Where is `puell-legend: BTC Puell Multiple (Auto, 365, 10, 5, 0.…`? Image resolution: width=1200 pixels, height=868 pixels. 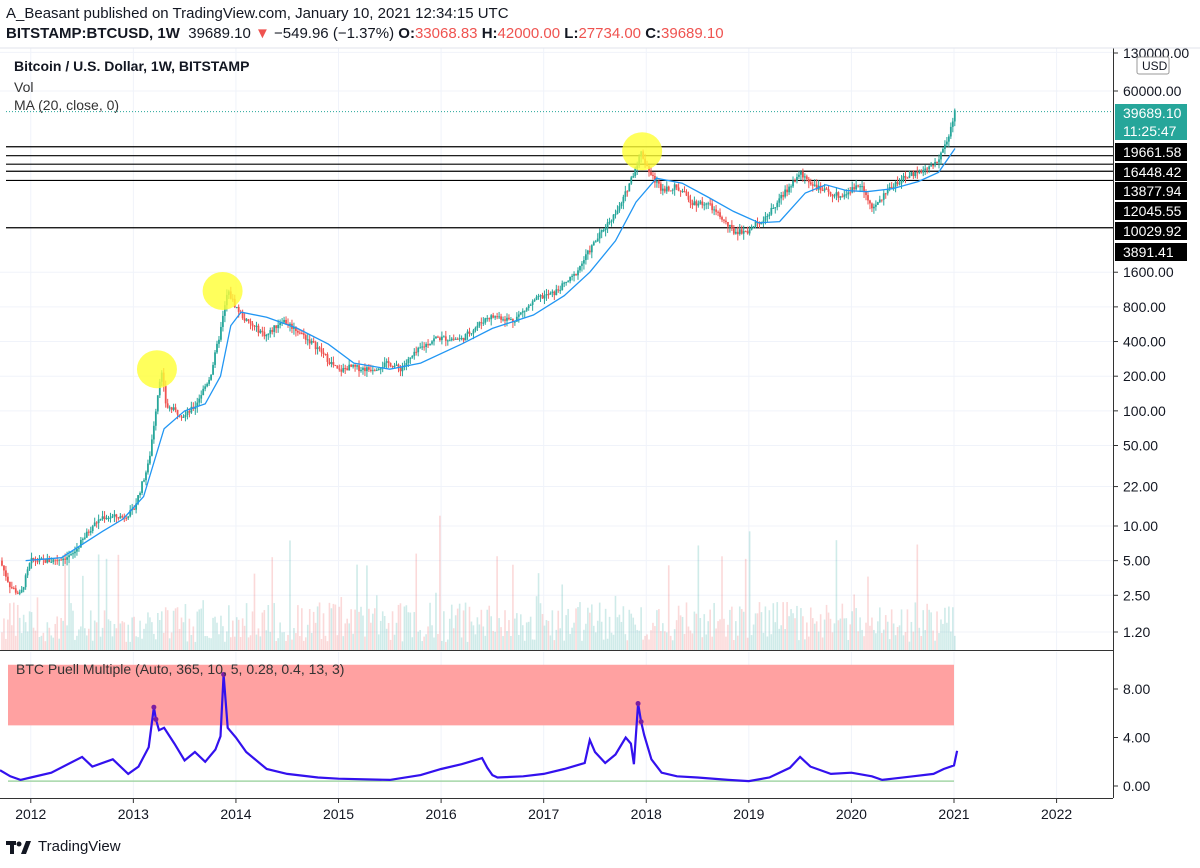 puell-legend: BTC Puell Multiple (Auto, 365, 10, 5, 0.… is located at coordinates (180, 669).